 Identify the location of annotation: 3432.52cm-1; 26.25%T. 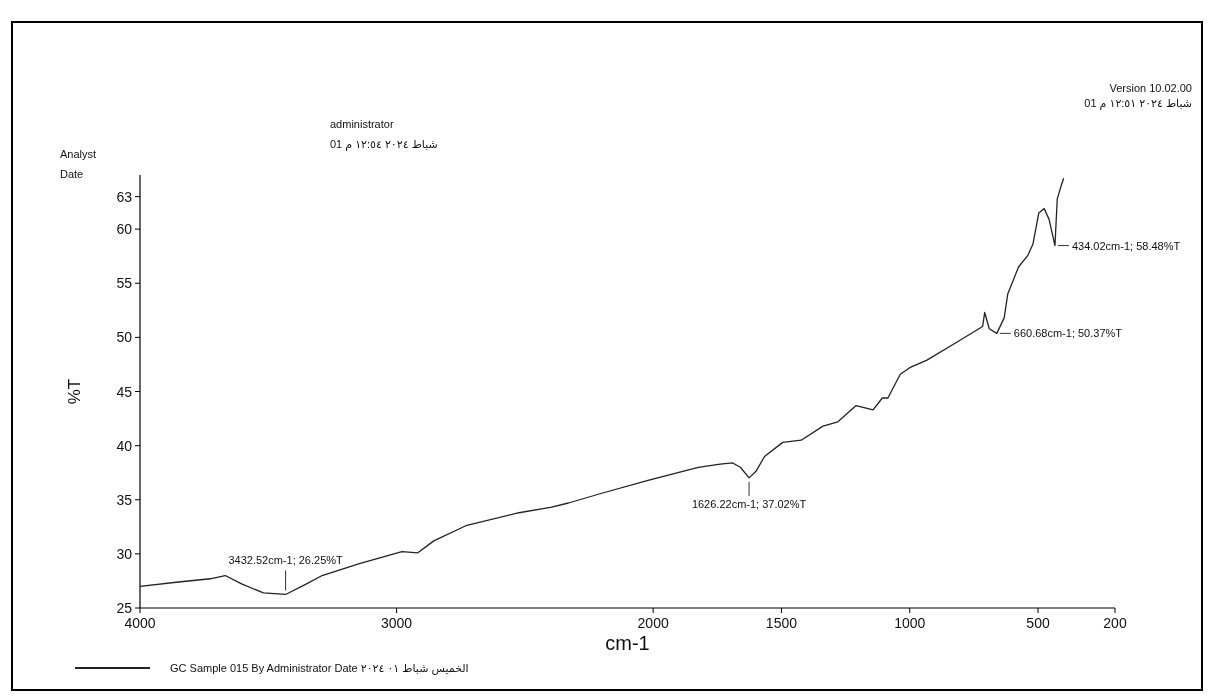
(286, 560).